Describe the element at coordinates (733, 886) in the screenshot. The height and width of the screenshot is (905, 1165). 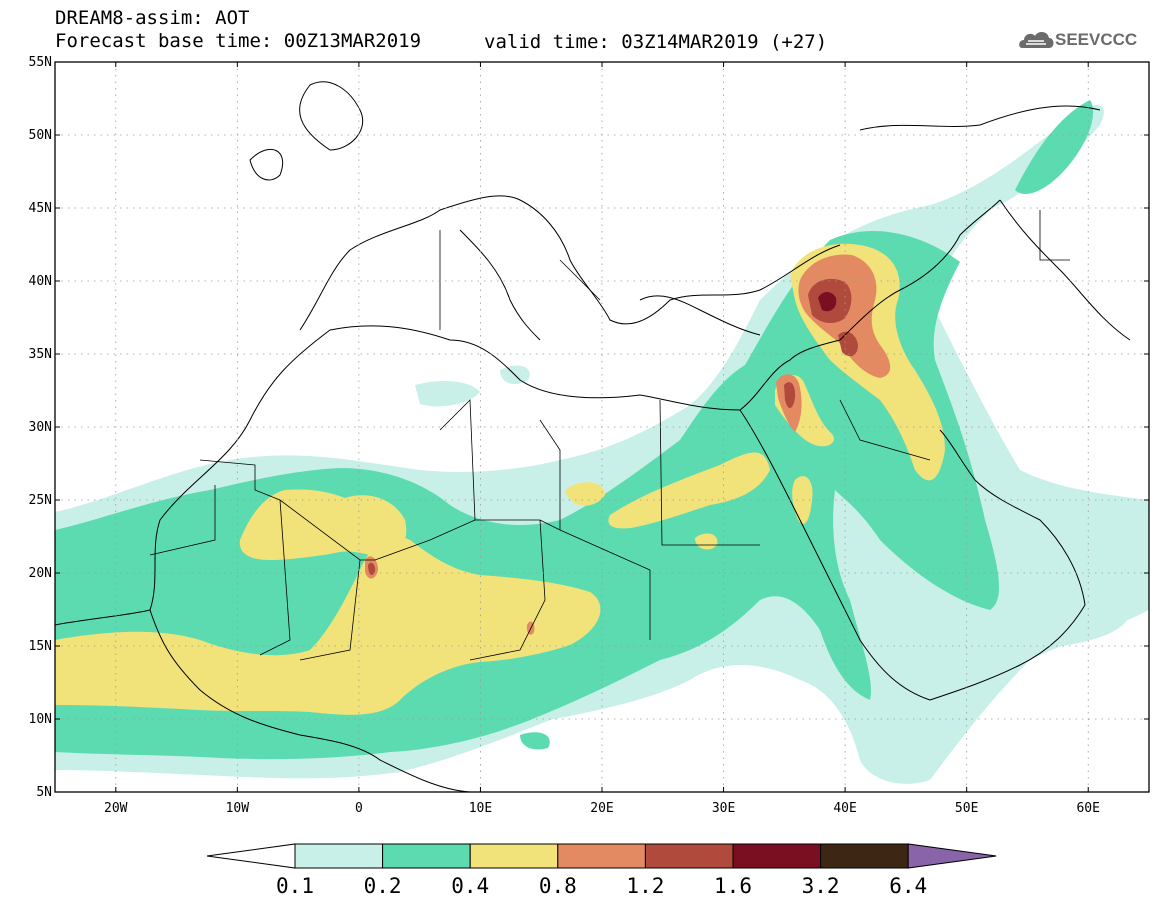
I see `colorbar-label: 1.6` at that location.